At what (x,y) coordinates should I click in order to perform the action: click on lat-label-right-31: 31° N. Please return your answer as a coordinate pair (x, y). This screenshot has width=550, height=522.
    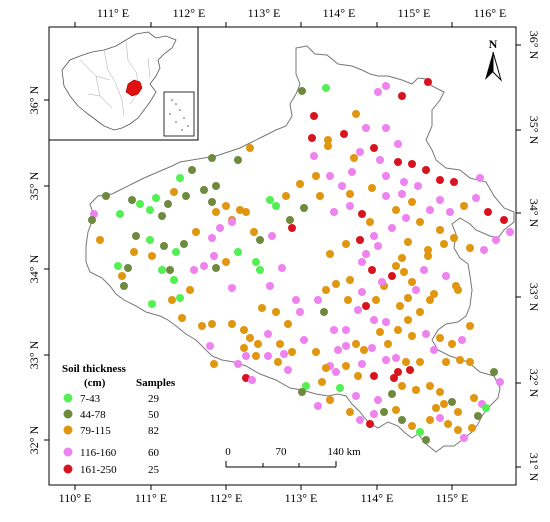
    Looking at the image, I should click on (534, 467).